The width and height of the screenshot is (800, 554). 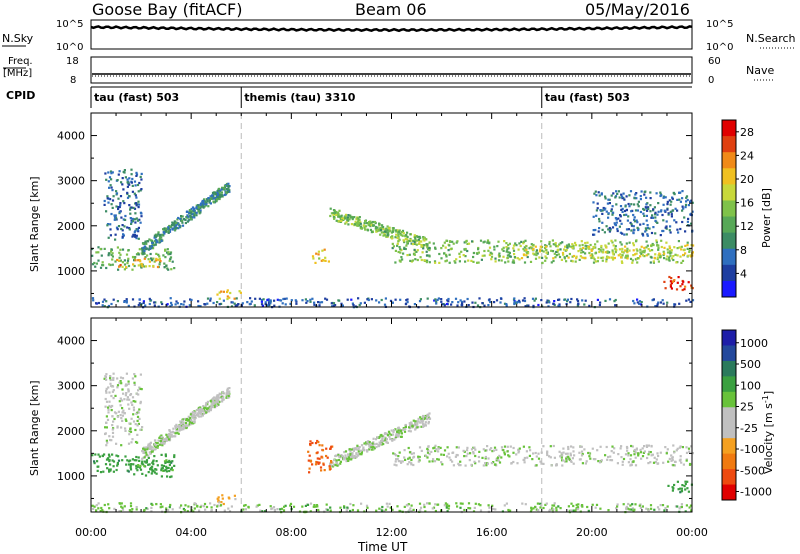 I want to click on colorbar-tick-label: 8, so click(x=743, y=250).